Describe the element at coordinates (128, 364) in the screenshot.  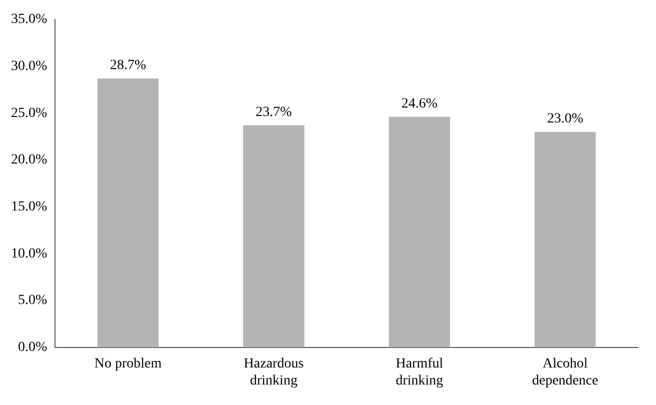
I see `x-tick-label: No problem` at that location.